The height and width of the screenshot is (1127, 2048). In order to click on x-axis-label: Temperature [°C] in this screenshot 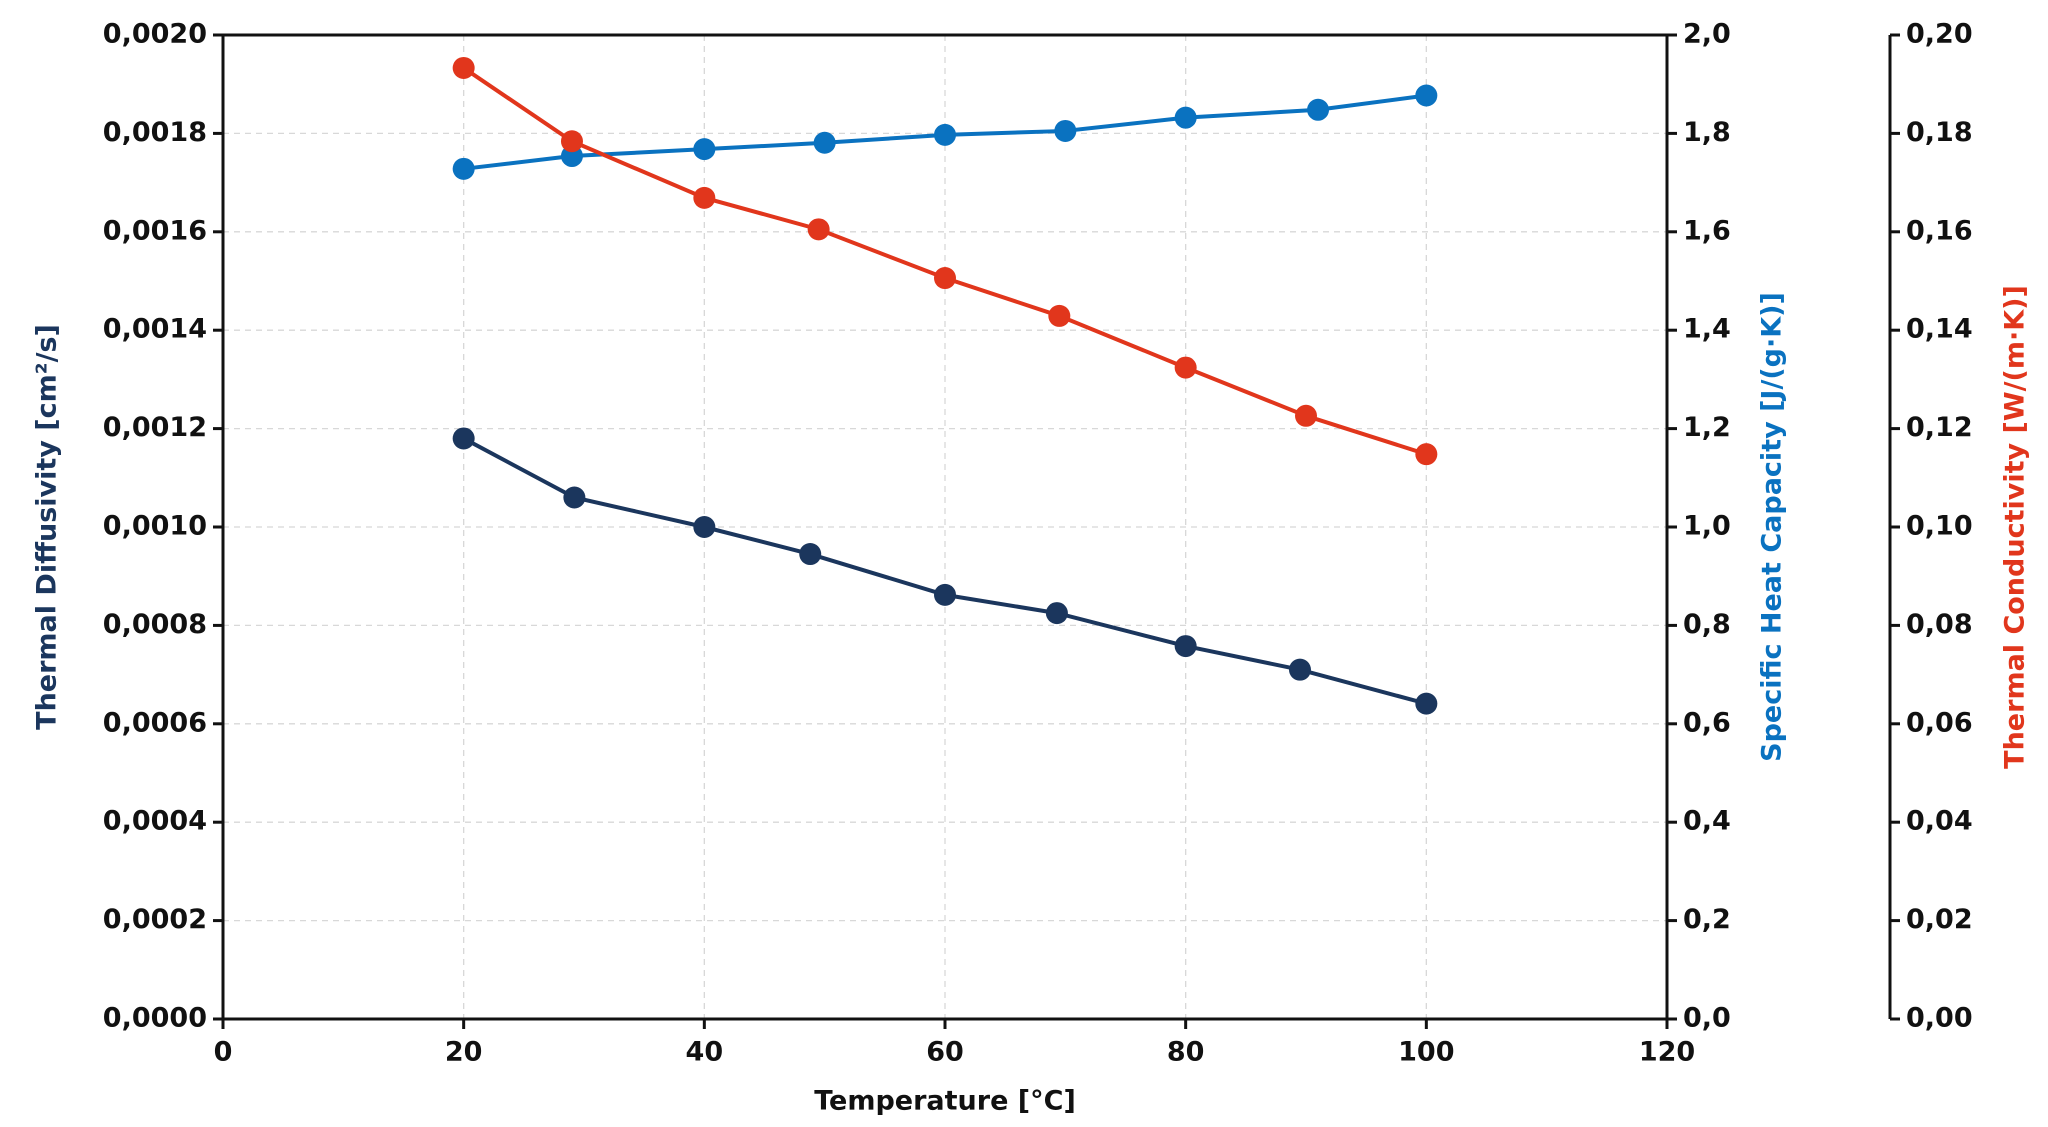, I will do `click(945, 1101)`.